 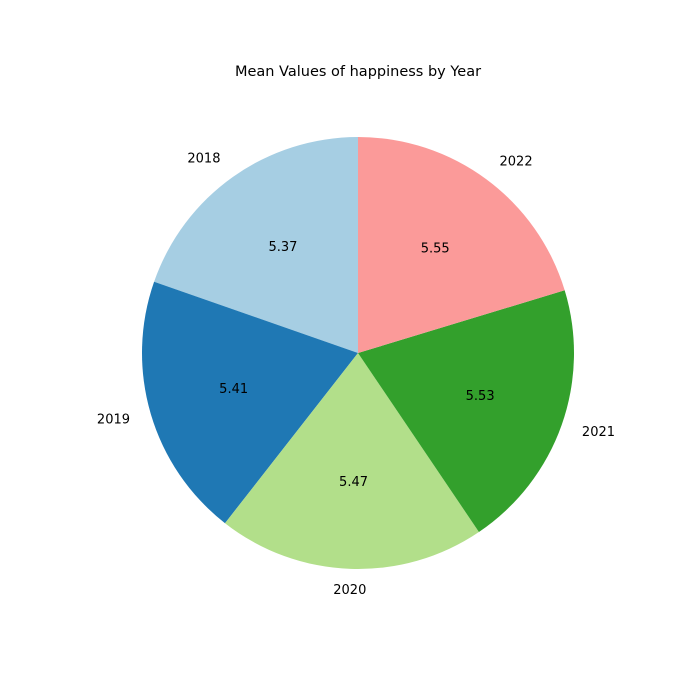 What do you see at coordinates (353, 482) in the screenshot?
I see `value-label-2020: 5.47` at bounding box center [353, 482].